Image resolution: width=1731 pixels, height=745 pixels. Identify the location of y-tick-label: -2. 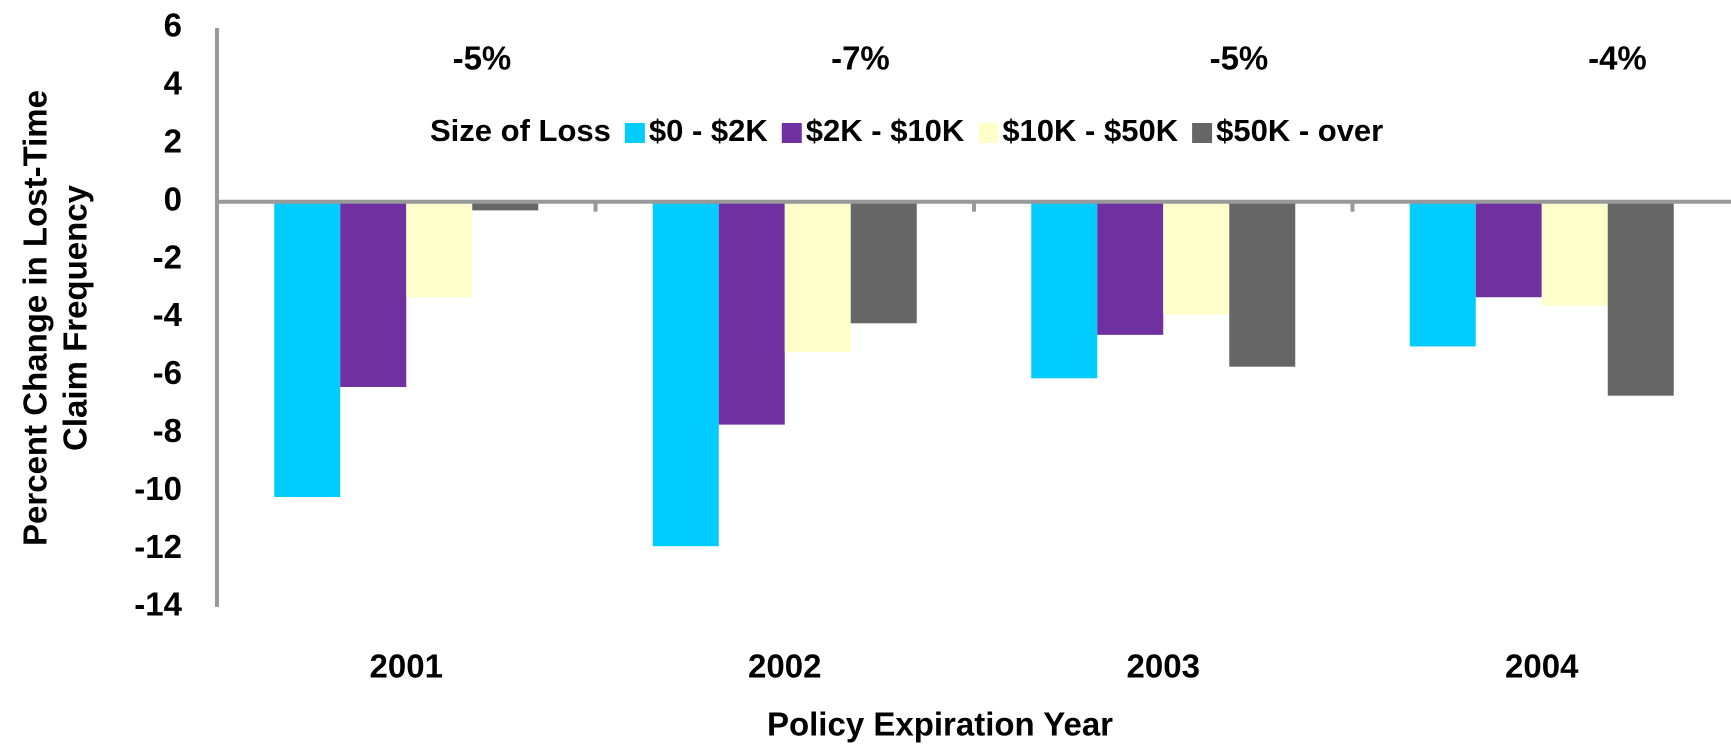
(167, 256).